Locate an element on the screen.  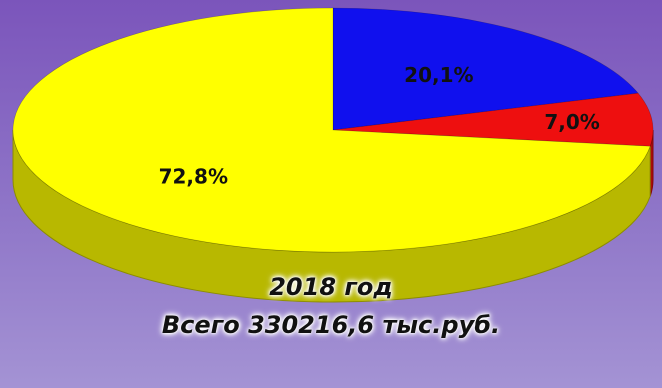
slice-label-0: 20,1% is located at coordinates (438, 75).